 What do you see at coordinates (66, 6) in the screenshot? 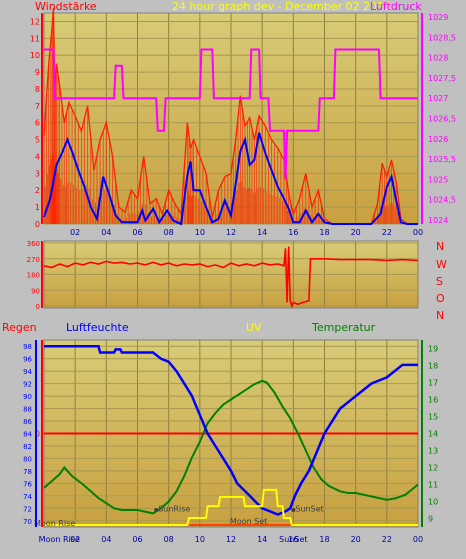
I see `windstaerke-label: Windstärke` at bounding box center [66, 6].